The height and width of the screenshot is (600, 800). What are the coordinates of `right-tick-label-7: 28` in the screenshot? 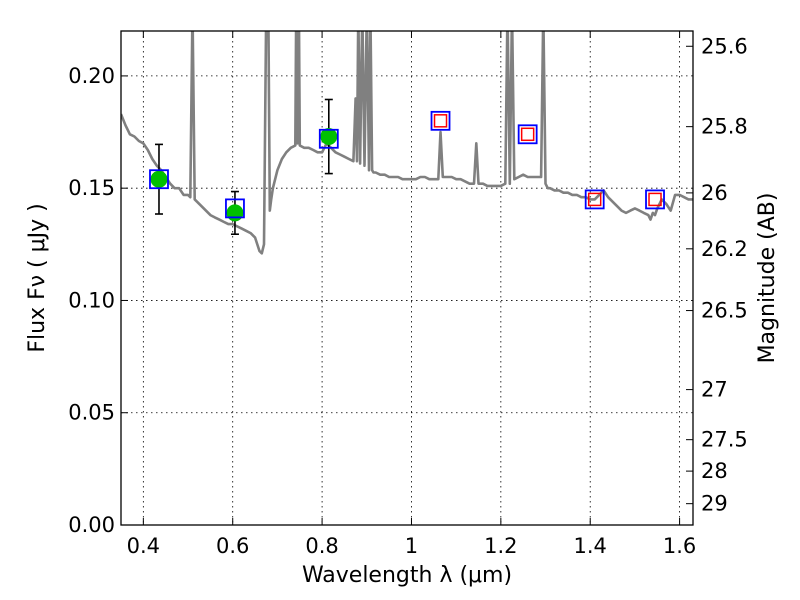 It's located at (714, 471).